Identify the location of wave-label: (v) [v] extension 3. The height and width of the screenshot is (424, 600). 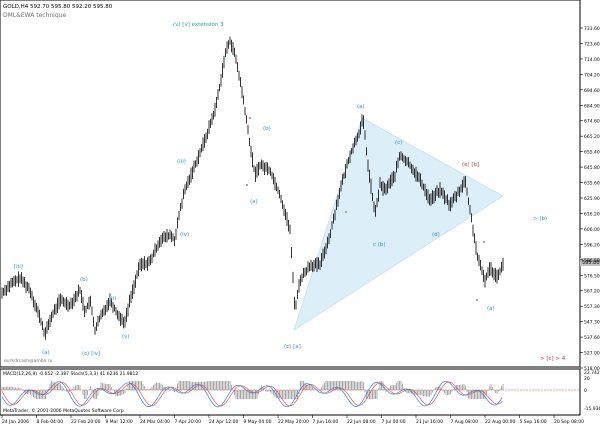
(198, 25).